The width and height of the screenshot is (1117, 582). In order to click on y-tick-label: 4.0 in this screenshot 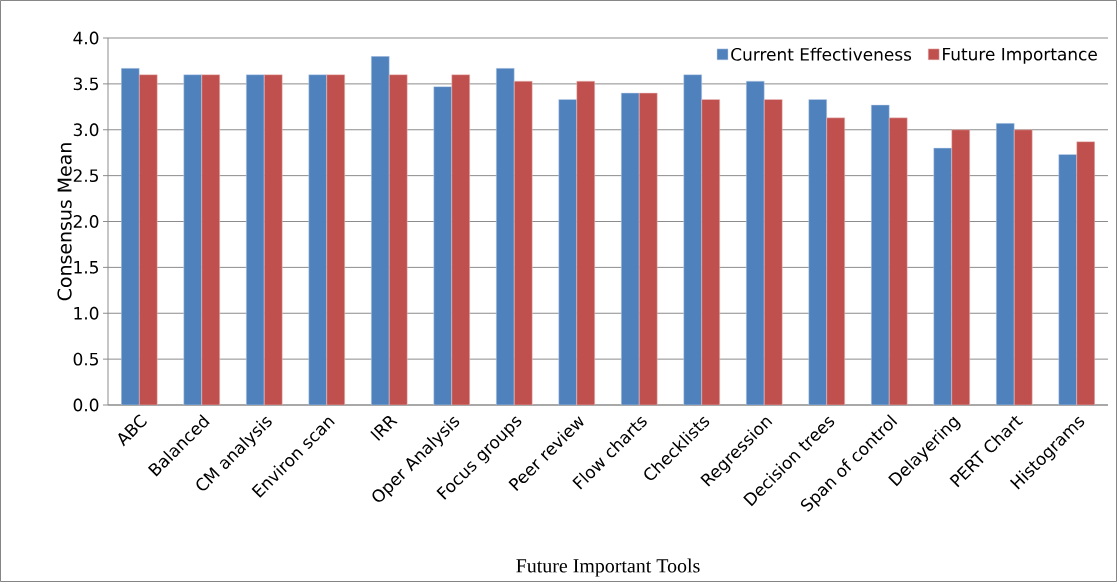, I will do `click(86, 38)`.